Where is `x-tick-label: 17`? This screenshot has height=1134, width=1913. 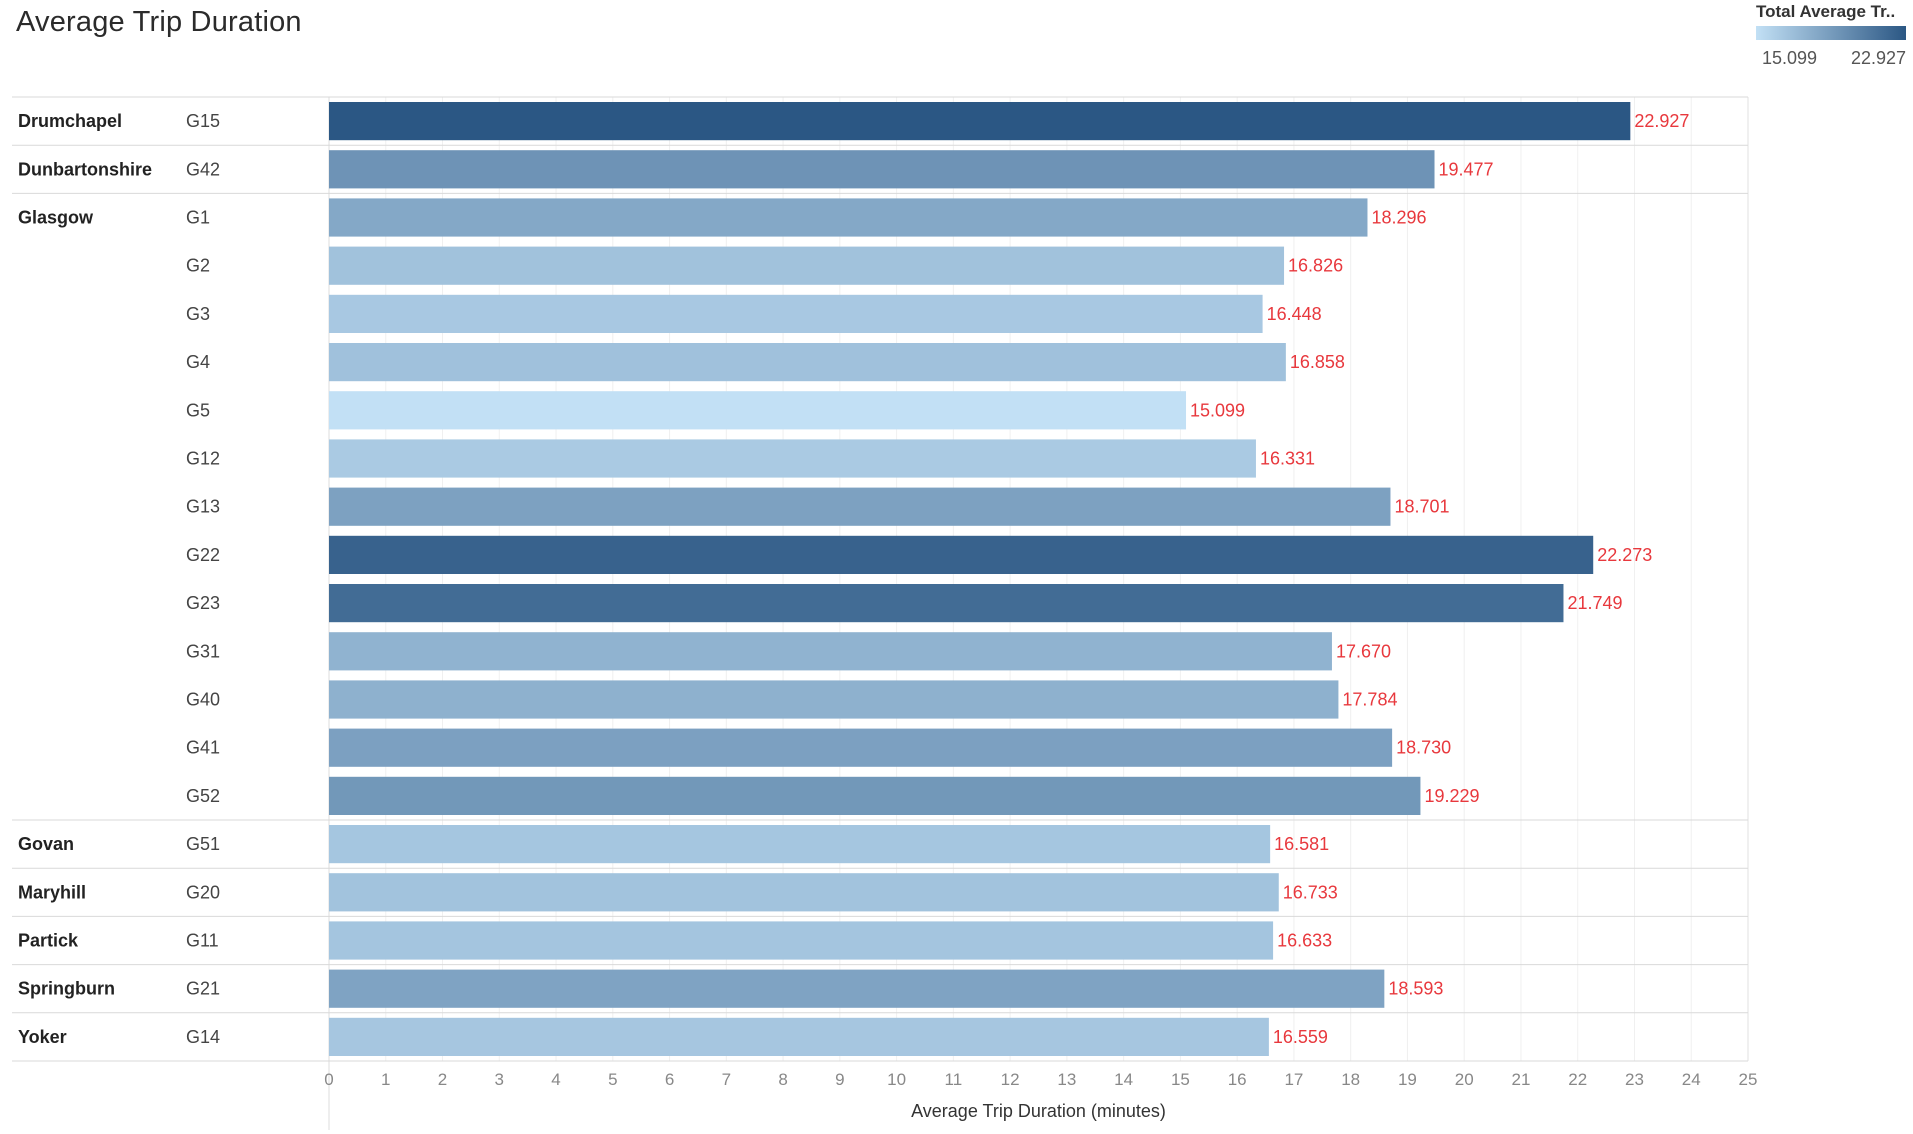 x-tick-label: 17 is located at coordinates (1293, 1079).